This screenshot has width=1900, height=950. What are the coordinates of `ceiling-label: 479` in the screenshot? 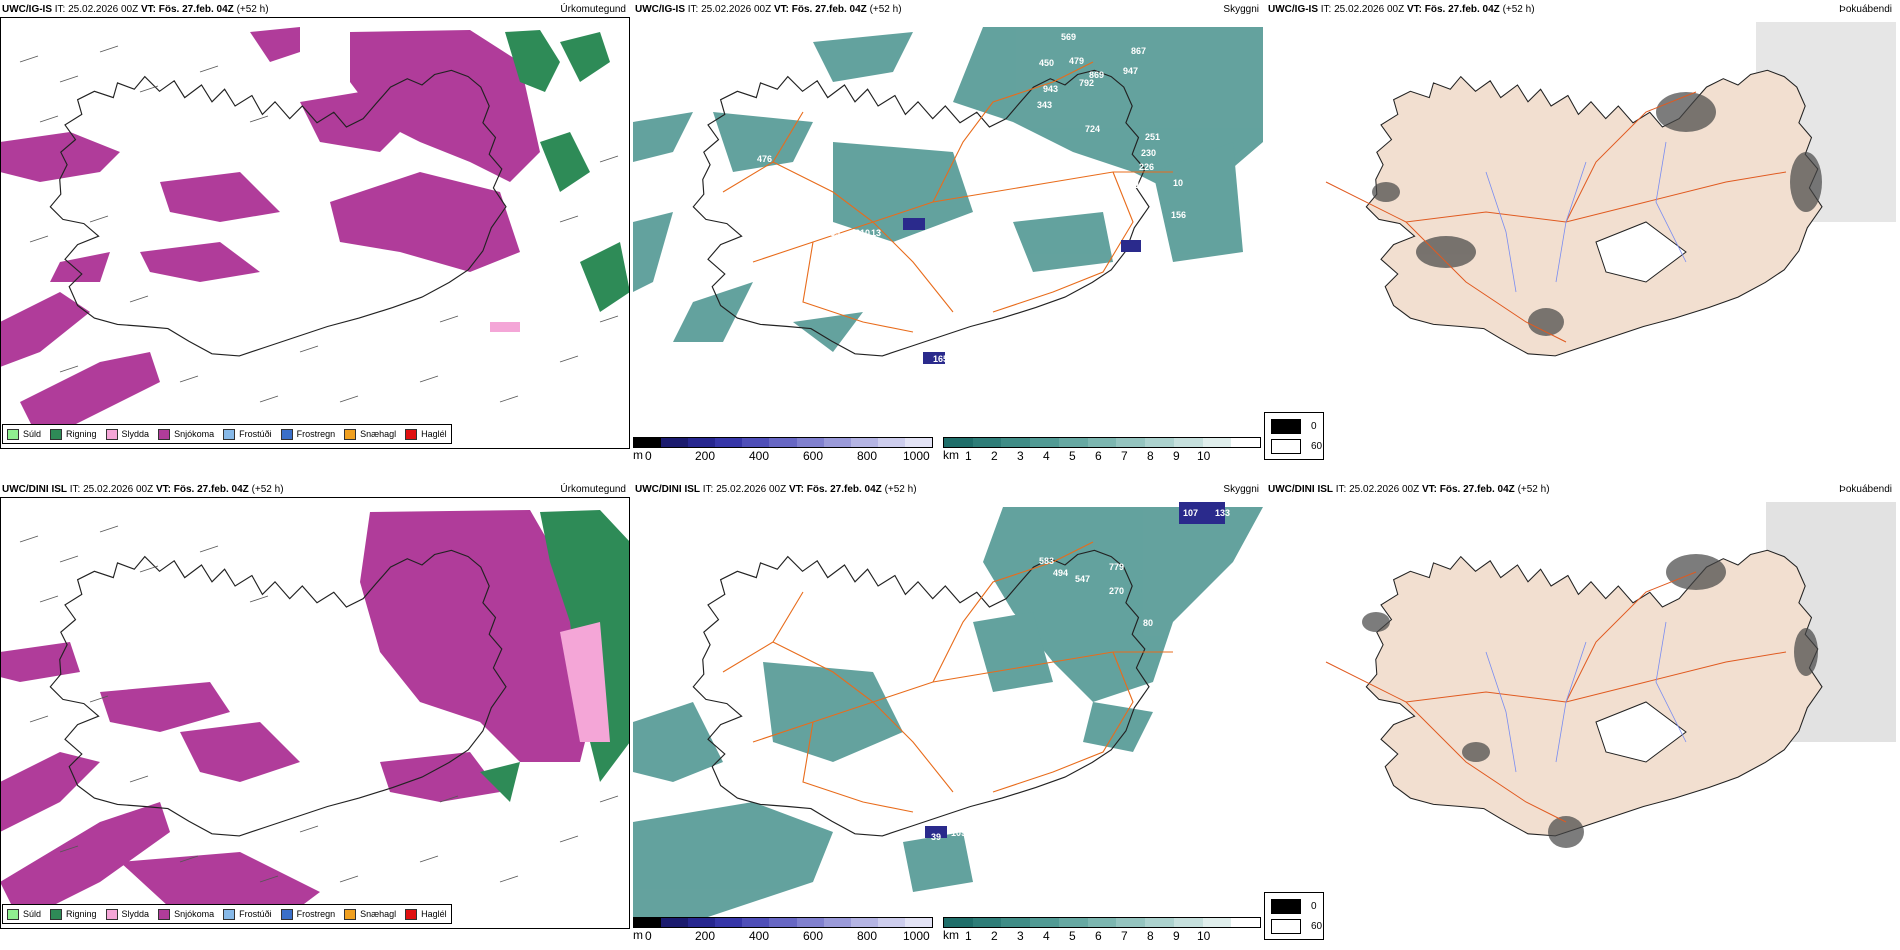 It's located at (1076, 61).